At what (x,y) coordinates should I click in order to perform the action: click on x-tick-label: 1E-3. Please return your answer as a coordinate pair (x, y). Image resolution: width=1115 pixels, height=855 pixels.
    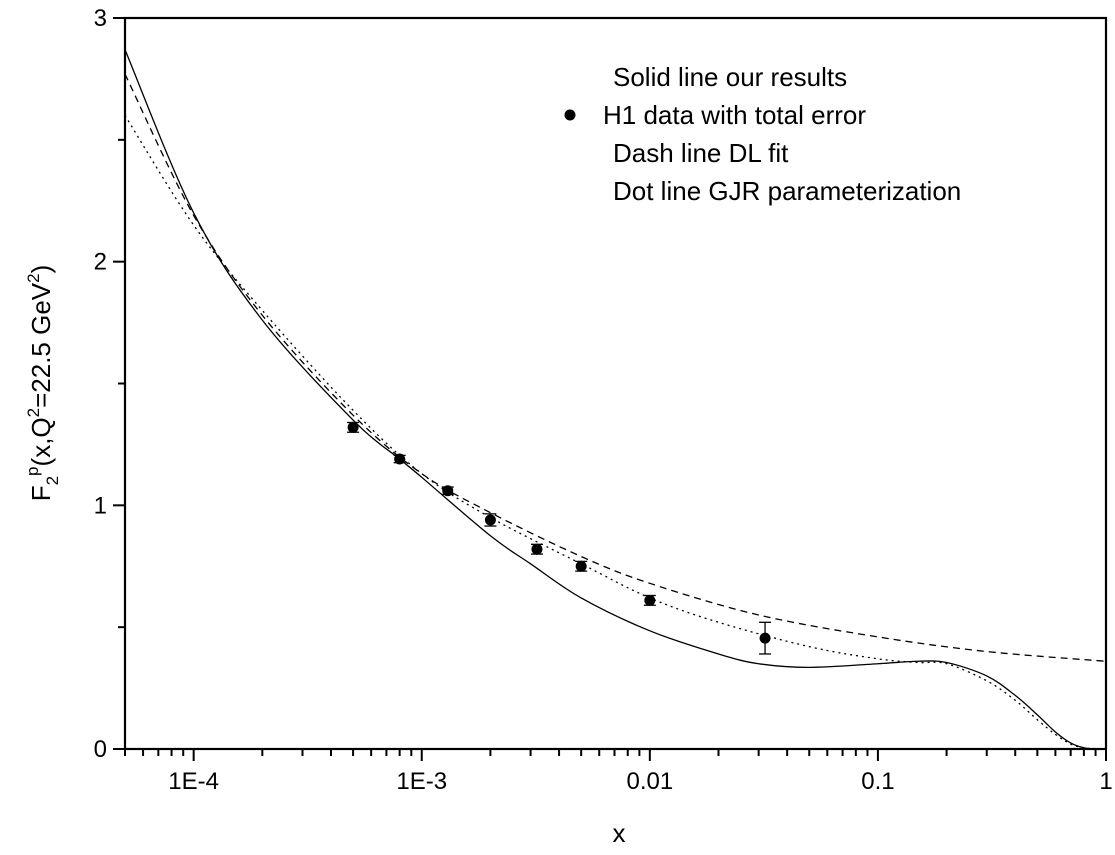
    Looking at the image, I should click on (421, 781).